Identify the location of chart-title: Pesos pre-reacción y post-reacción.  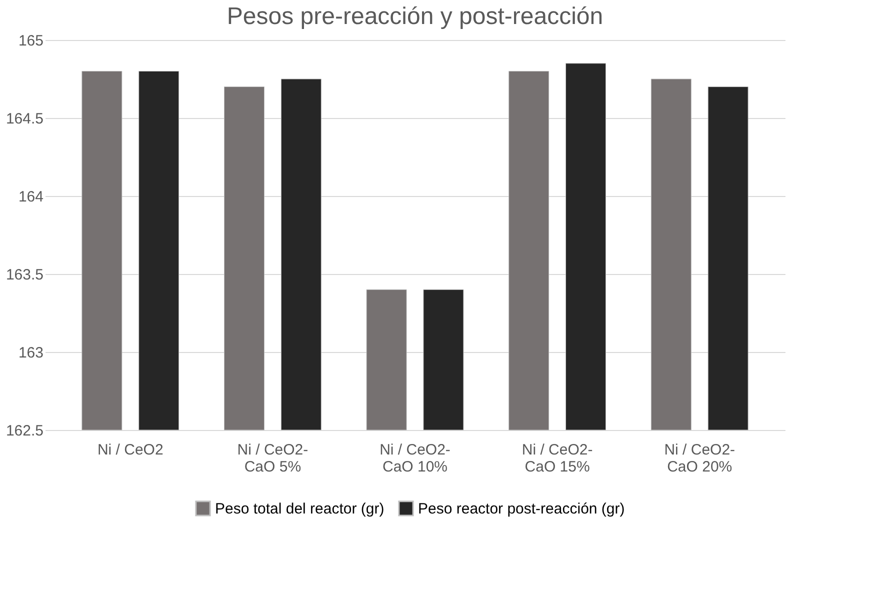
(415, 16).